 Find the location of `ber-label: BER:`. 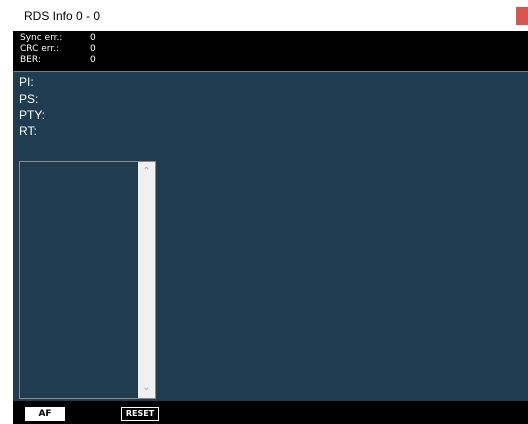

ber-label: BER: is located at coordinates (30, 60).